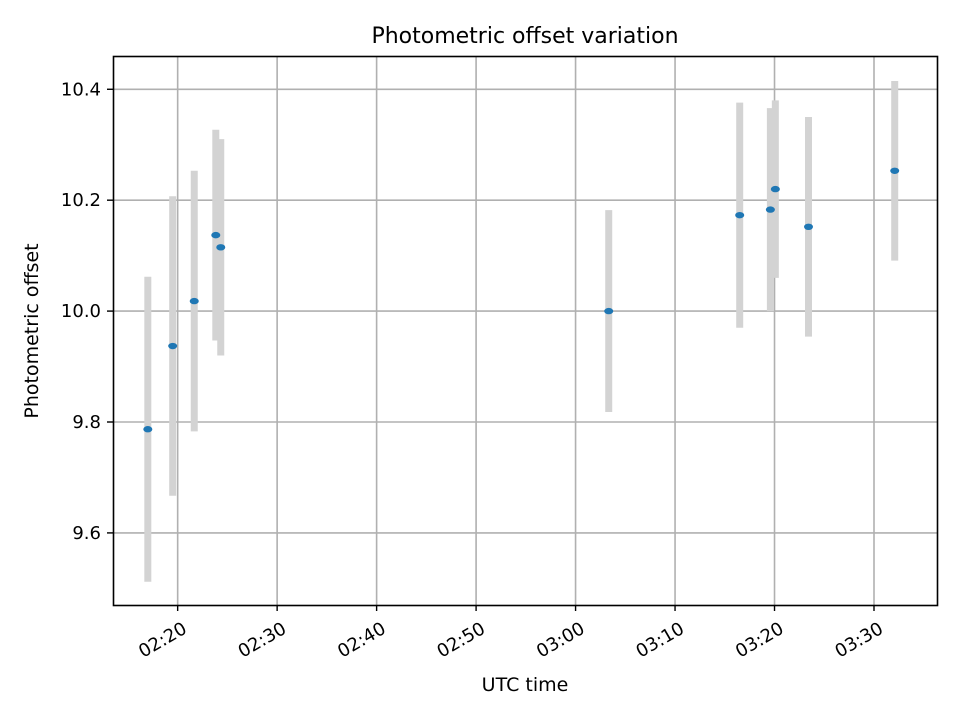  Describe the element at coordinates (81, 89) in the screenshot. I see `y-tick-label: 10.4` at that location.